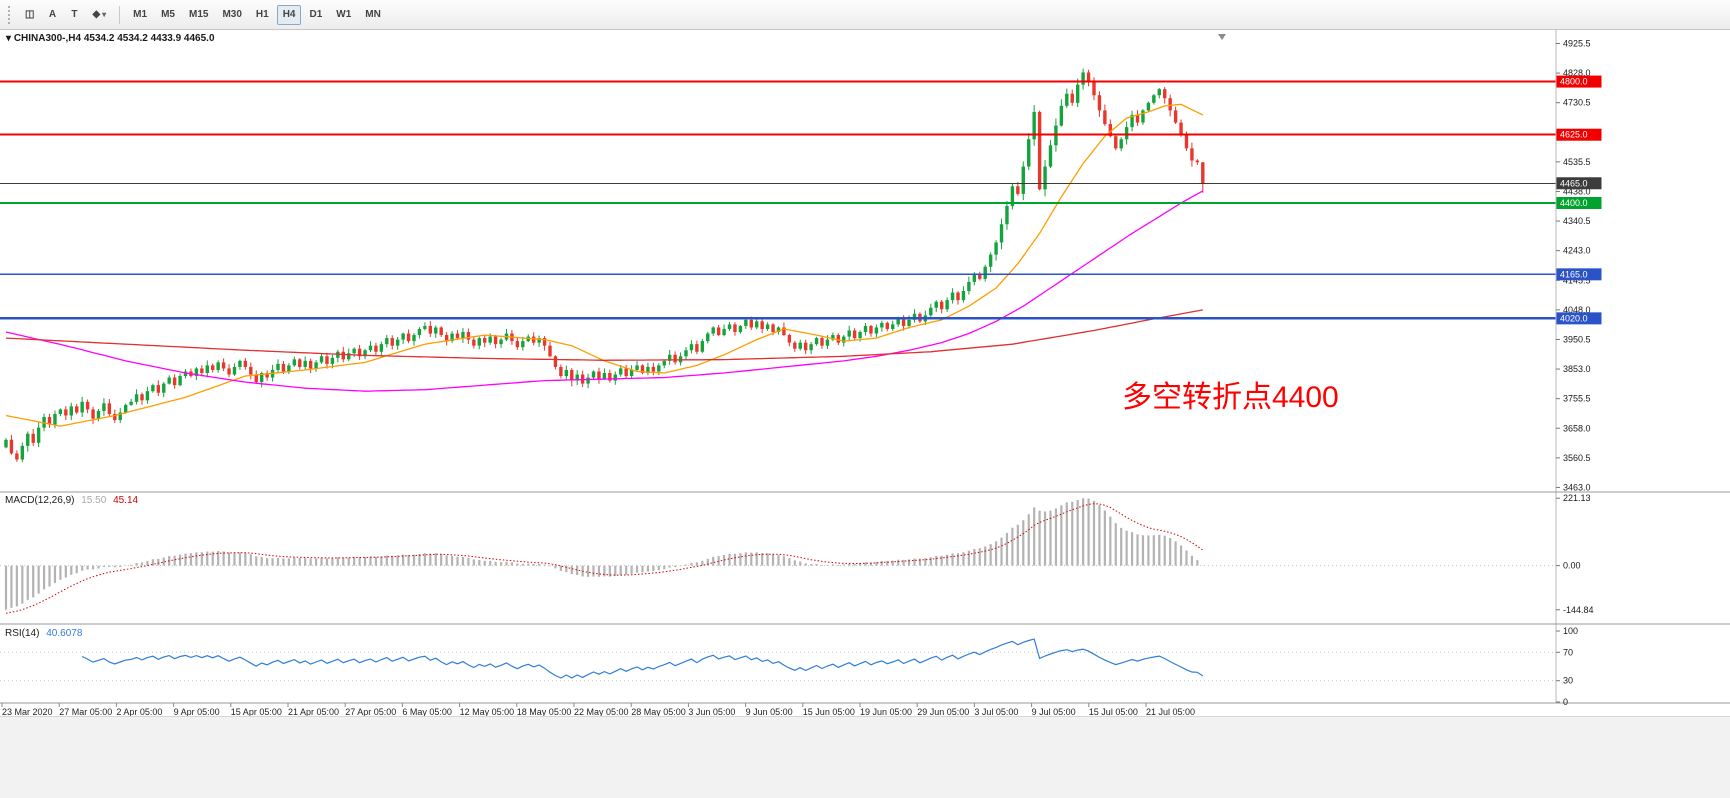 Image resolution: width=1730 pixels, height=798 pixels. I want to click on svg-text: 3950.5, so click(1577, 339).